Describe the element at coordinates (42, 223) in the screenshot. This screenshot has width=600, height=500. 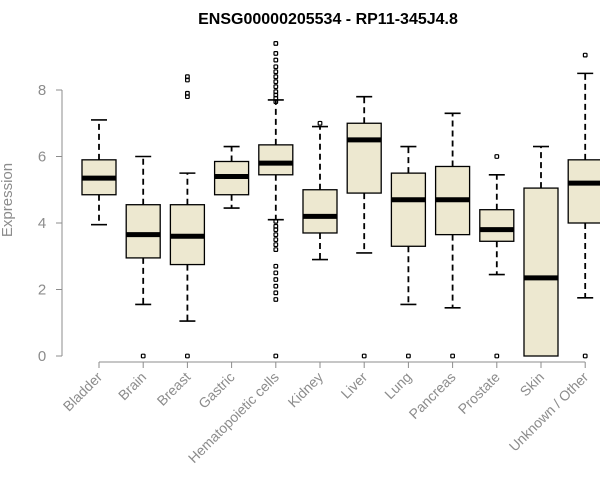
I see `y-tick-label: 4` at that location.